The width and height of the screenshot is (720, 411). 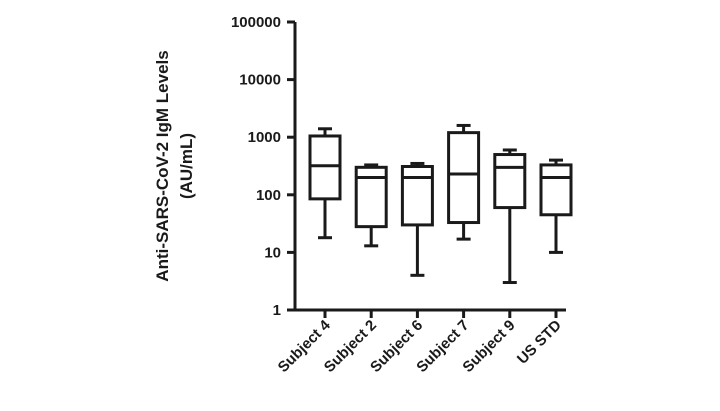 What do you see at coordinates (440, 204) in the screenshot?
I see `box-series` at bounding box center [440, 204].